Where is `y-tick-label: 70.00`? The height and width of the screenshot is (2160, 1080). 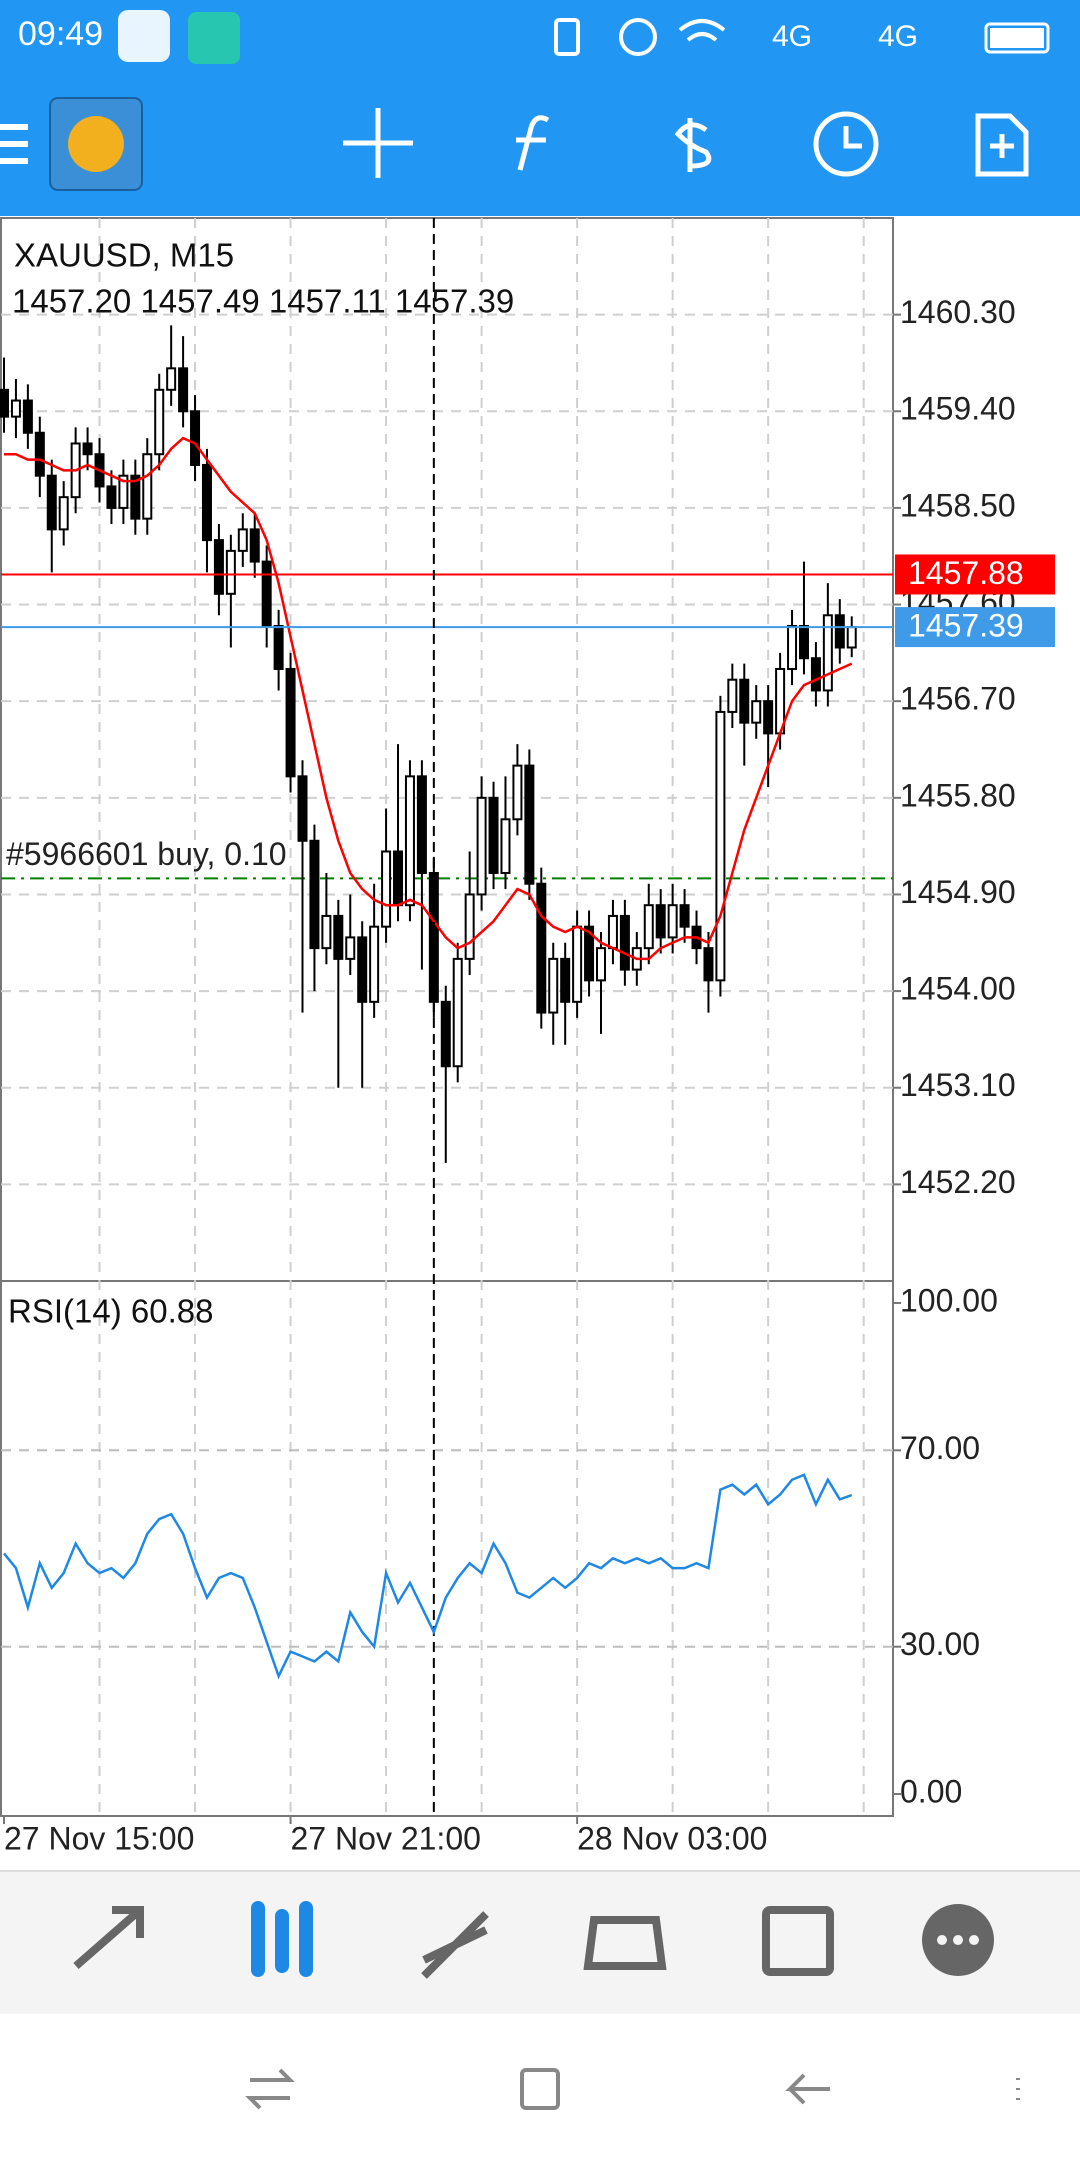 y-tick-label: 70.00 is located at coordinates (940, 1448).